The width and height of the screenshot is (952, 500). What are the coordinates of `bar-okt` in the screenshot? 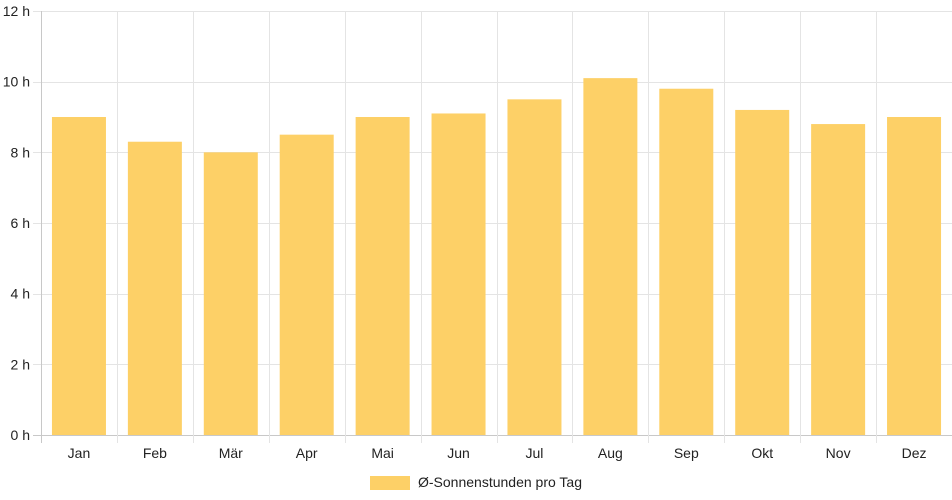 It's located at (762, 272).